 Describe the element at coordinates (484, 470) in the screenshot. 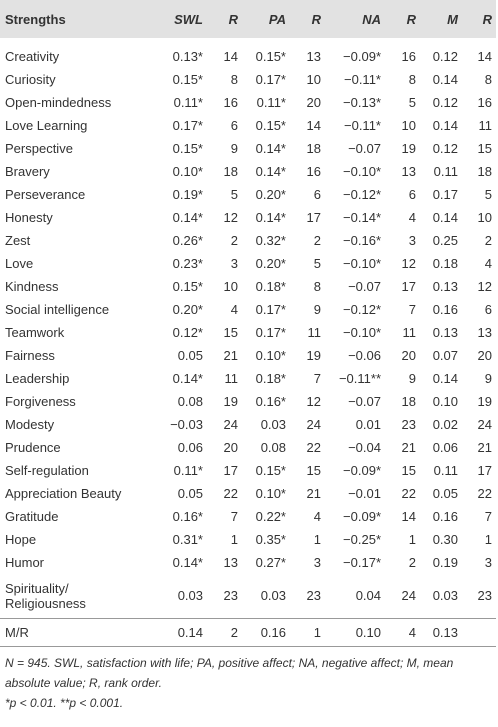

I see `cell: 17` at that location.